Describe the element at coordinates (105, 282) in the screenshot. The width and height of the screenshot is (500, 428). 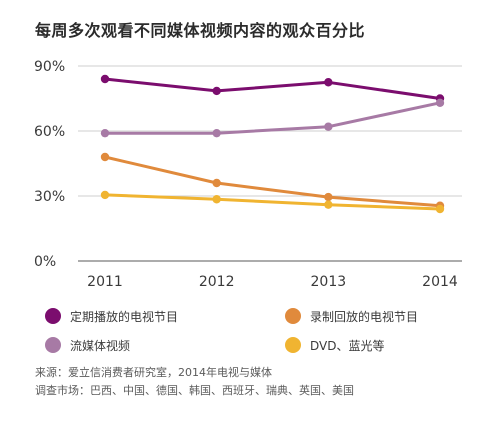
I see `x-tick-label: 2011` at that location.